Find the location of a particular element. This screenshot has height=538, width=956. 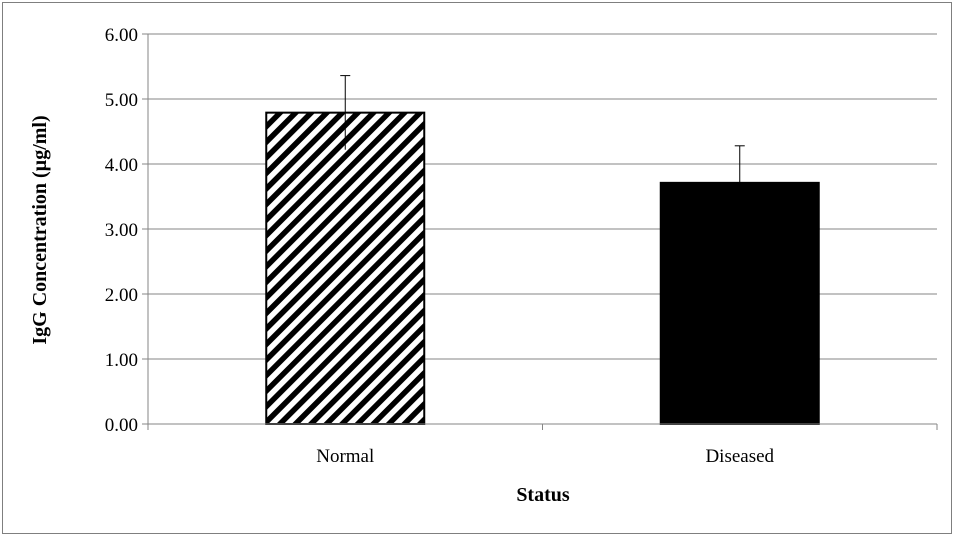

x-tick-labels: Normal Diseased is located at coordinates (545, 456).